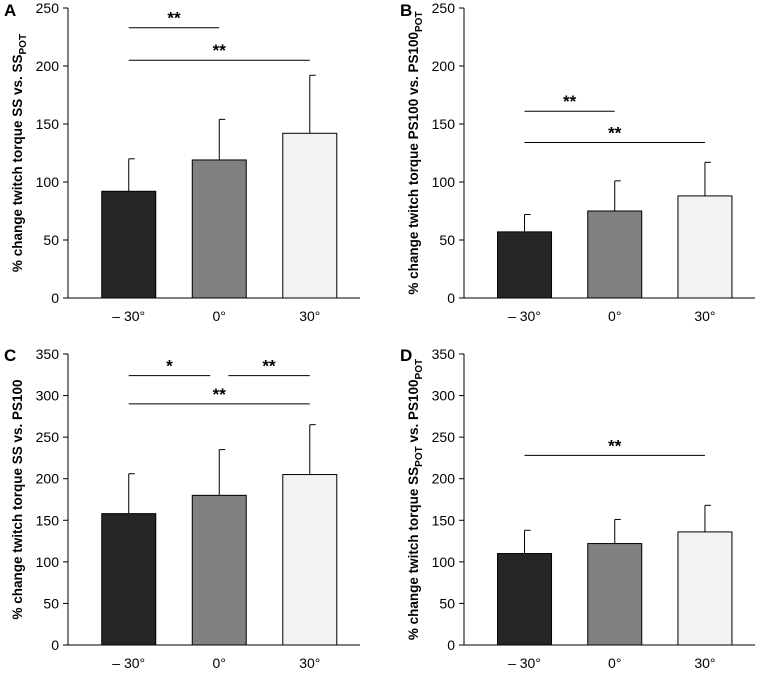  I want to click on panel-letter: A, so click(10, 10).